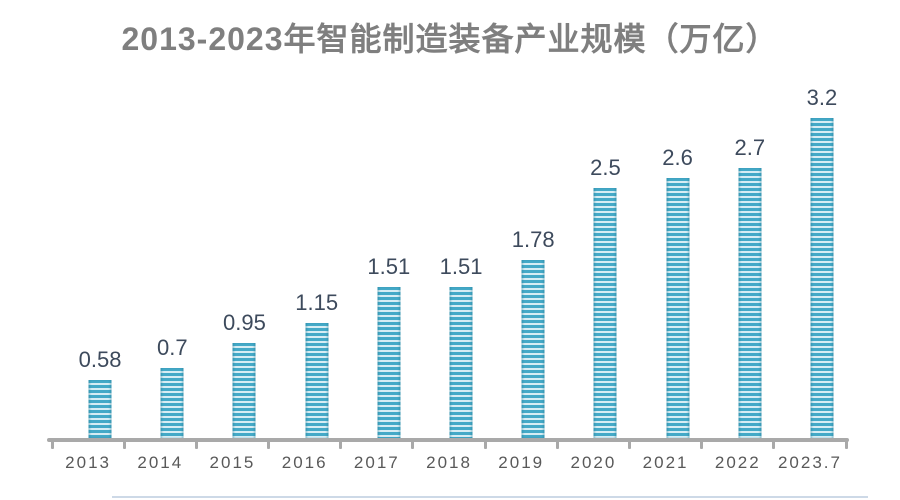  Describe the element at coordinates (737, 462) in the screenshot. I see `x-axis-label: 2022` at that location.